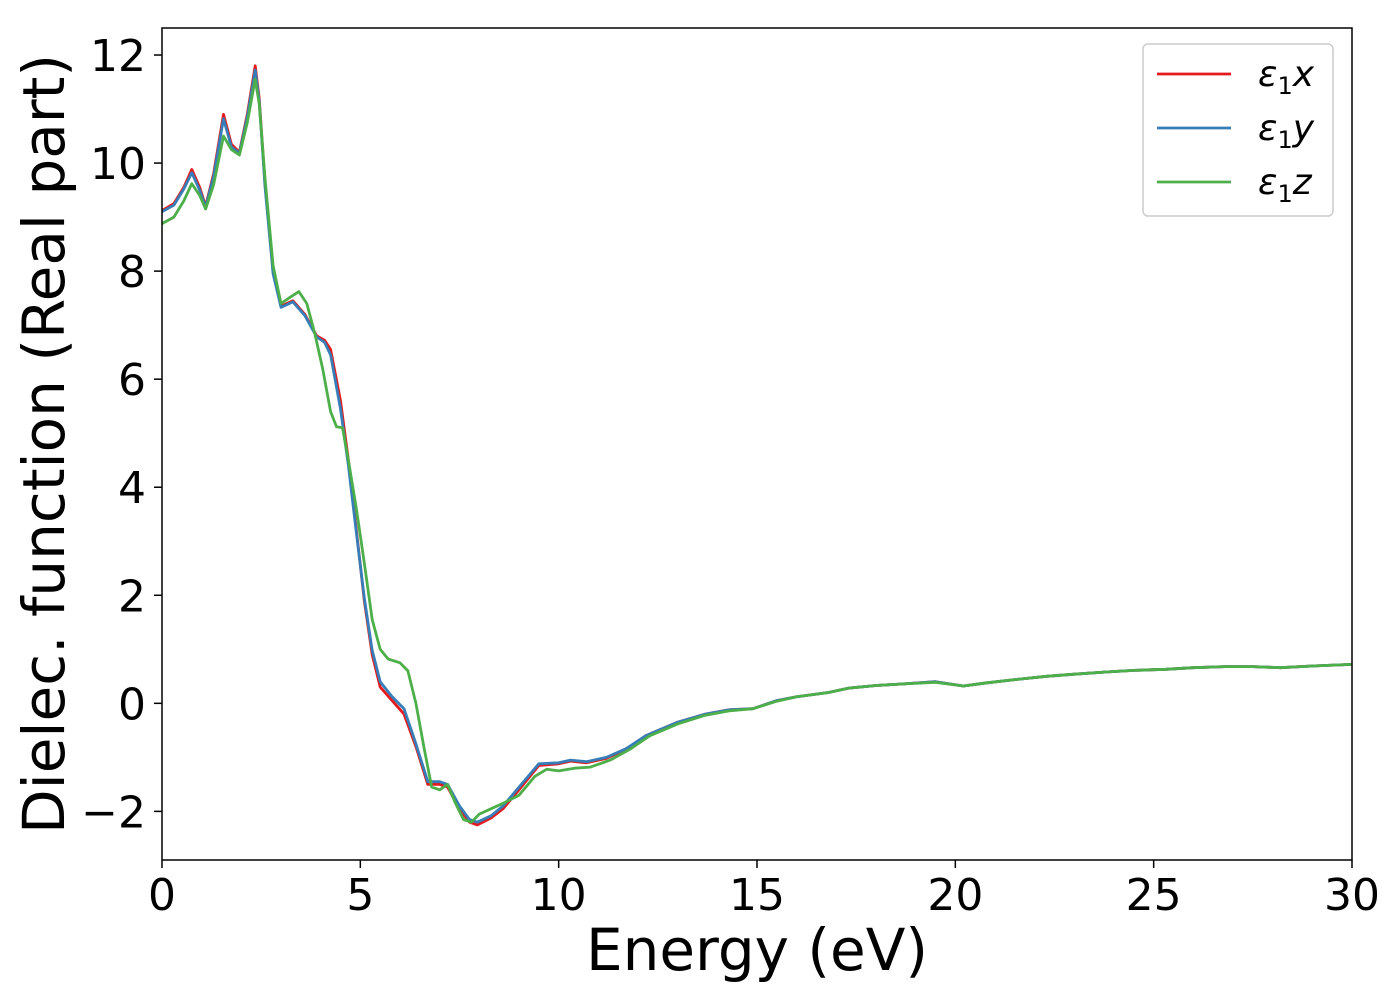 This screenshot has width=1400, height=1000. Describe the element at coordinates (118, 164) in the screenshot. I see `y-tick-label: 10` at that location.